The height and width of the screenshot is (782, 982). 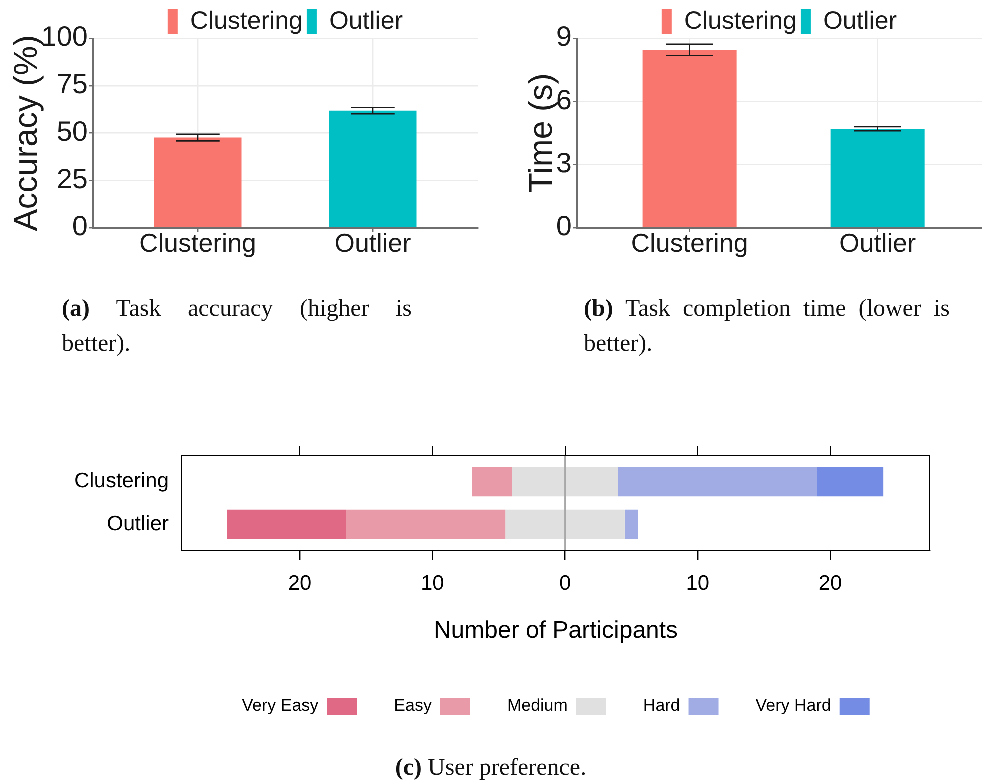 What do you see at coordinates (540, 133) in the screenshot?
I see `y-axis-title: Time (s)` at bounding box center [540, 133].